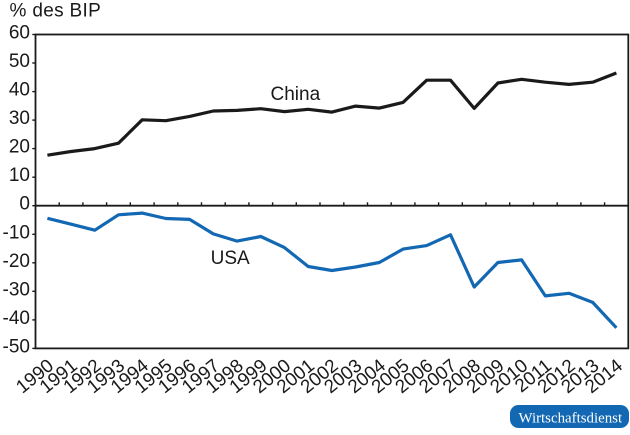  What do you see at coordinates (230, 258) in the screenshot?
I see `svg-text: USA` at bounding box center [230, 258].